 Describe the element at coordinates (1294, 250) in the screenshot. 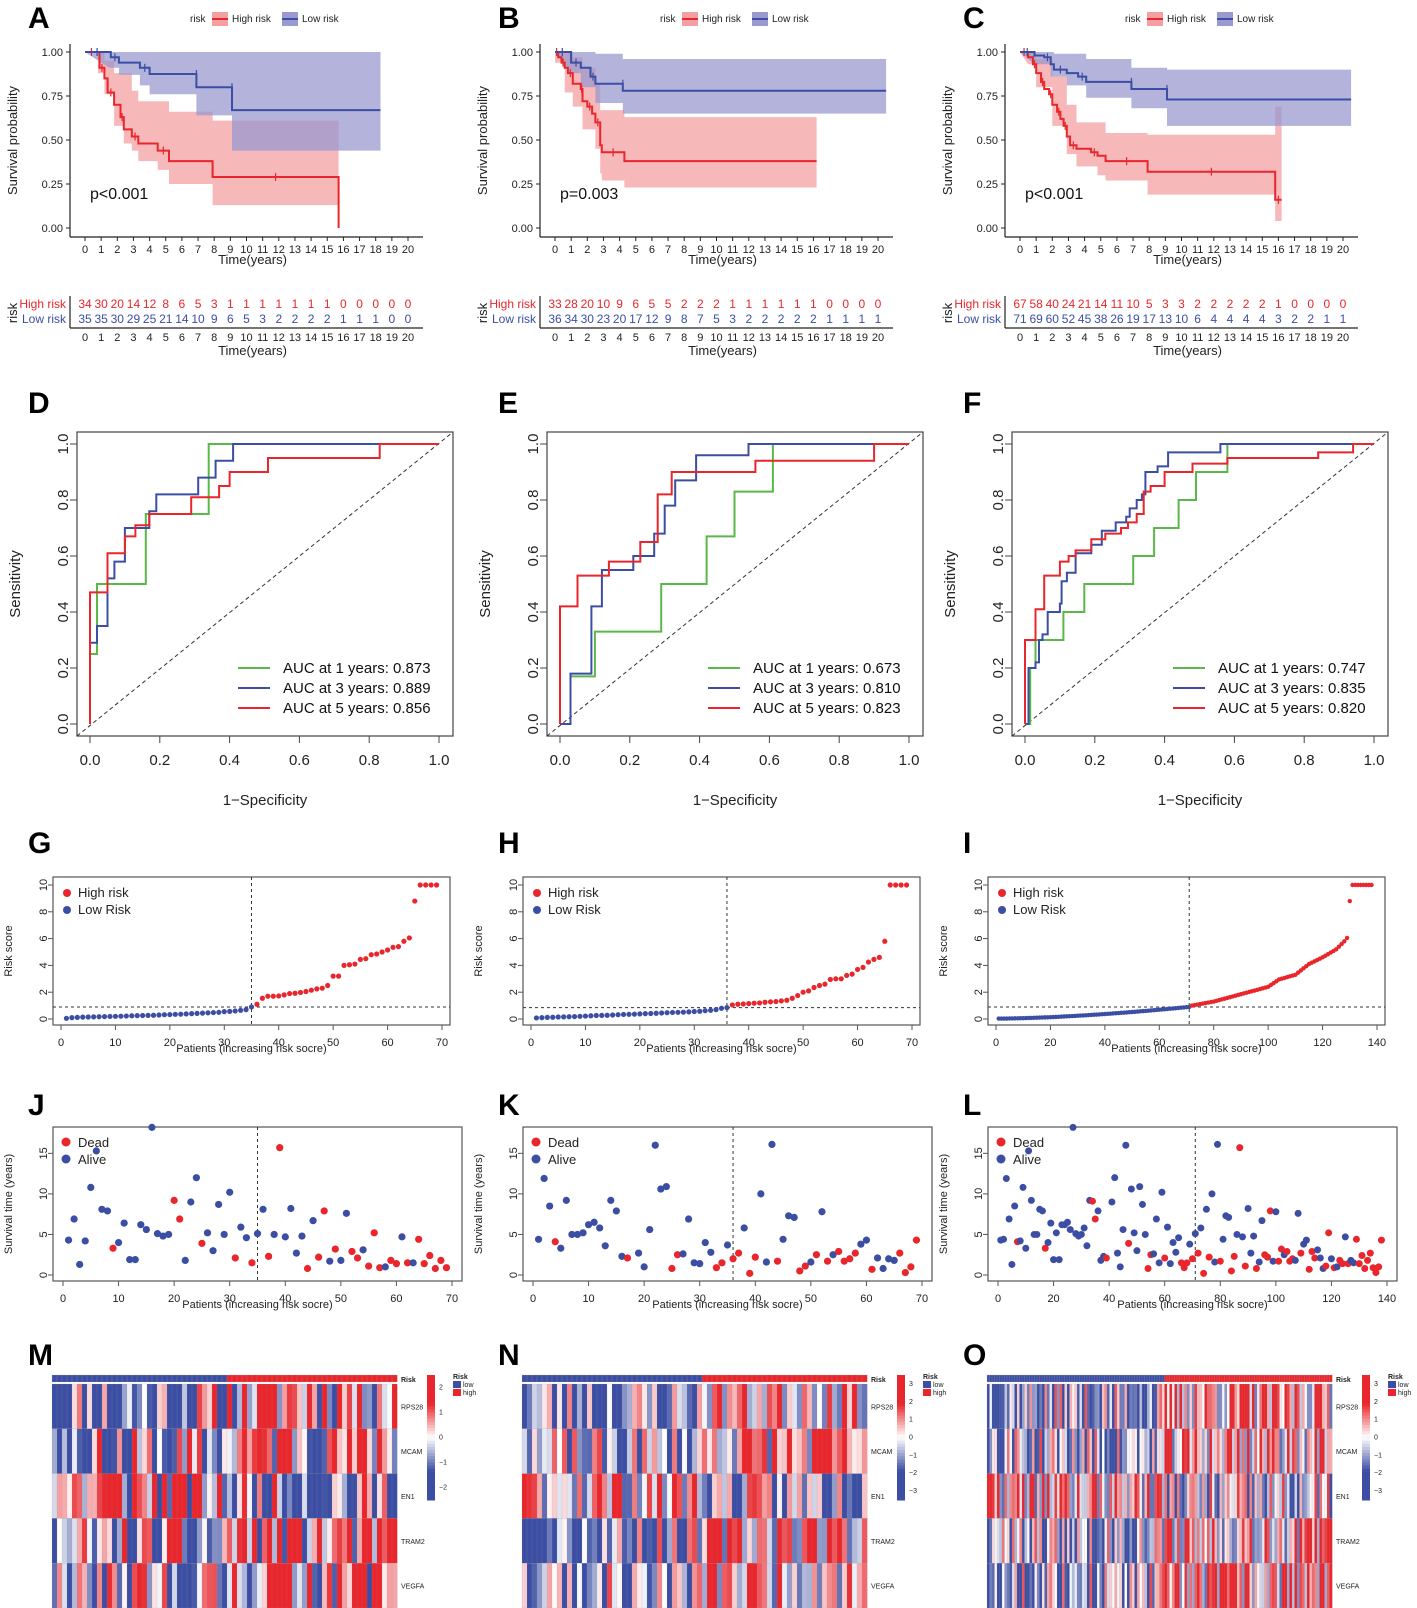

I see `x-tick-label: 17` at that location.